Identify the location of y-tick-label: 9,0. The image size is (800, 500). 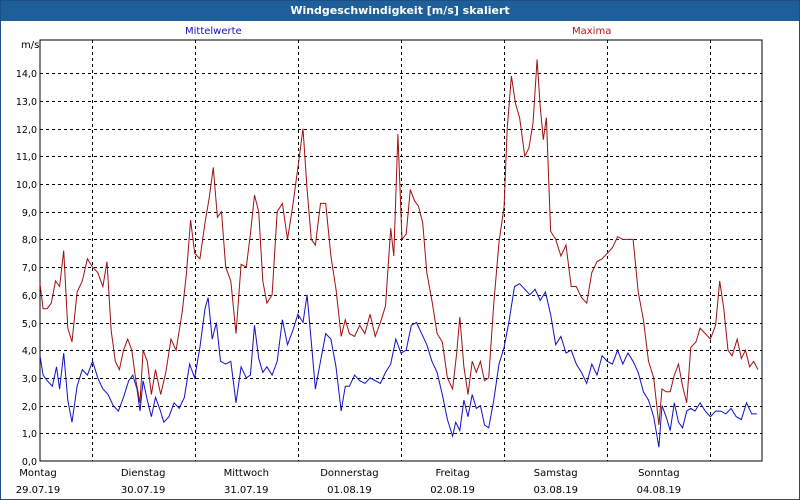
(29, 213).